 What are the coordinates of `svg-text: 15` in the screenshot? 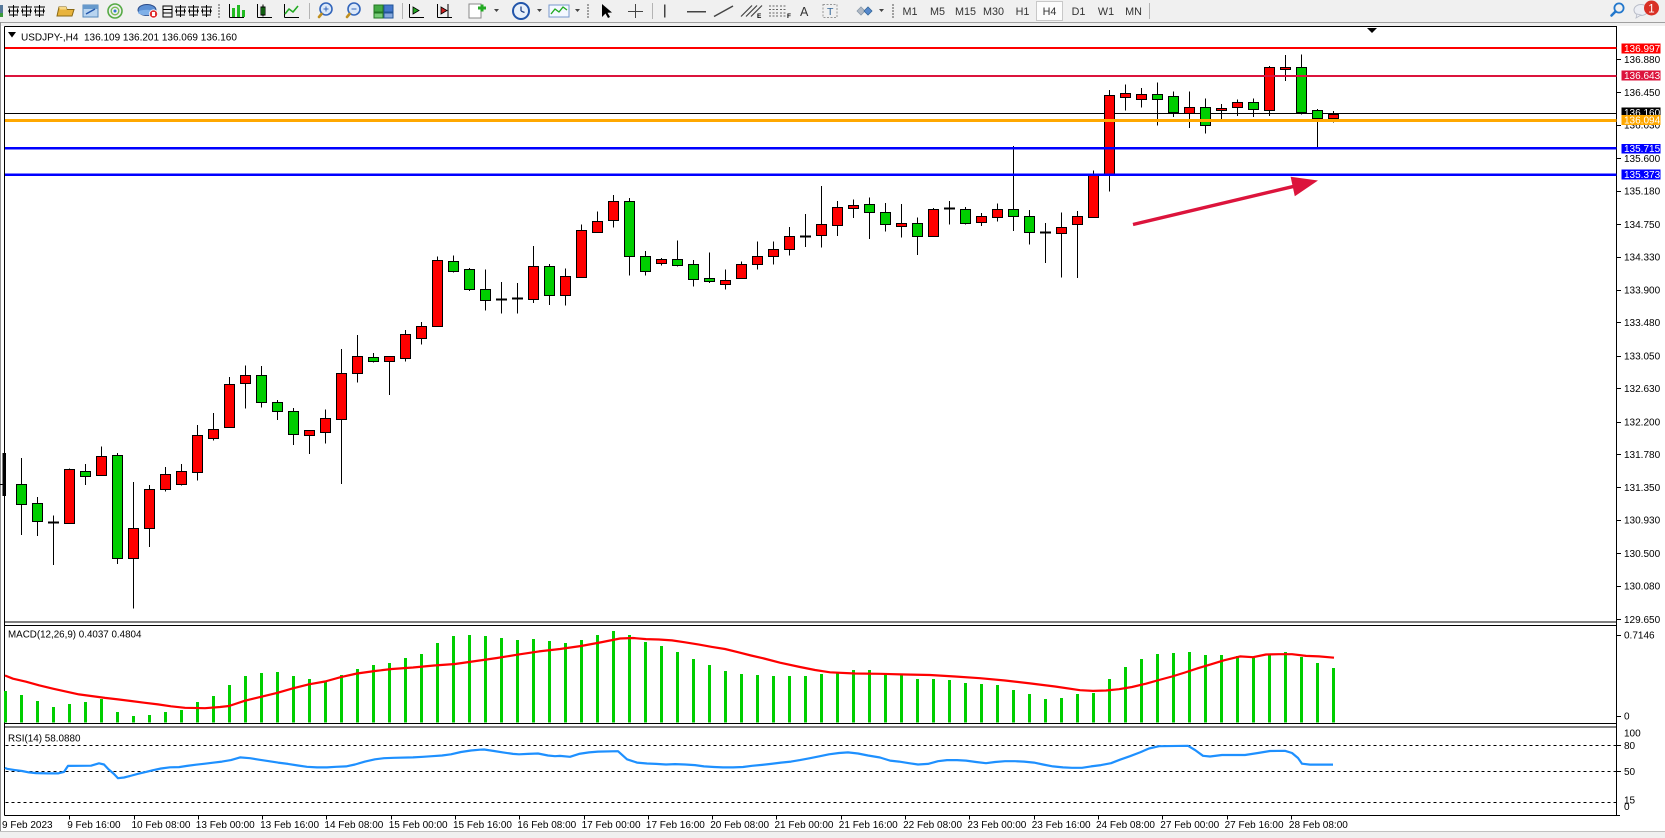 It's located at (1630, 801).